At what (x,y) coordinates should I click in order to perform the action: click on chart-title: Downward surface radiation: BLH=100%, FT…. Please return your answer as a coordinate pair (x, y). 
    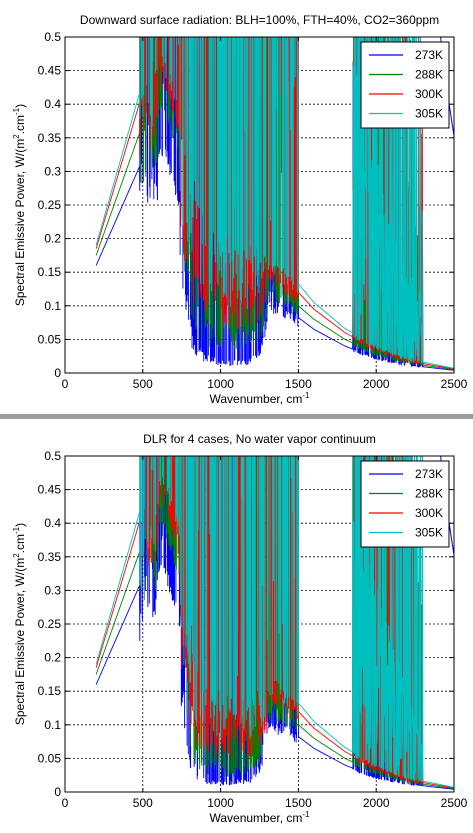
    Looking at the image, I should click on (259, 20).